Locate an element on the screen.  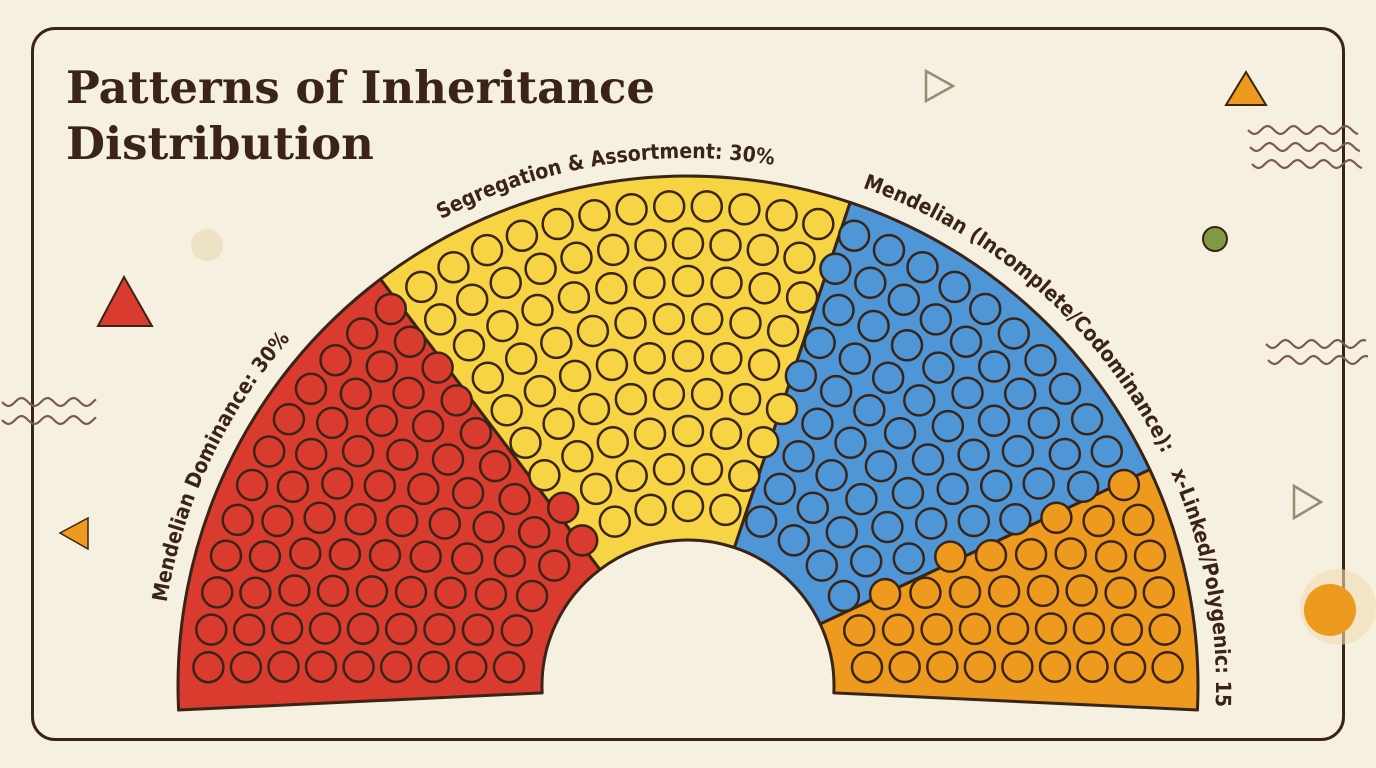
decor-circle-beige is located at coordinates (207, 245).